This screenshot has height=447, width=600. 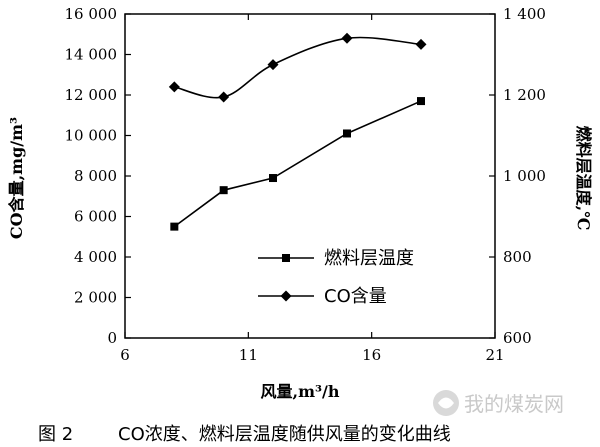 I want to click on legend-label-1: CO含量, so click(x=355, y=296).